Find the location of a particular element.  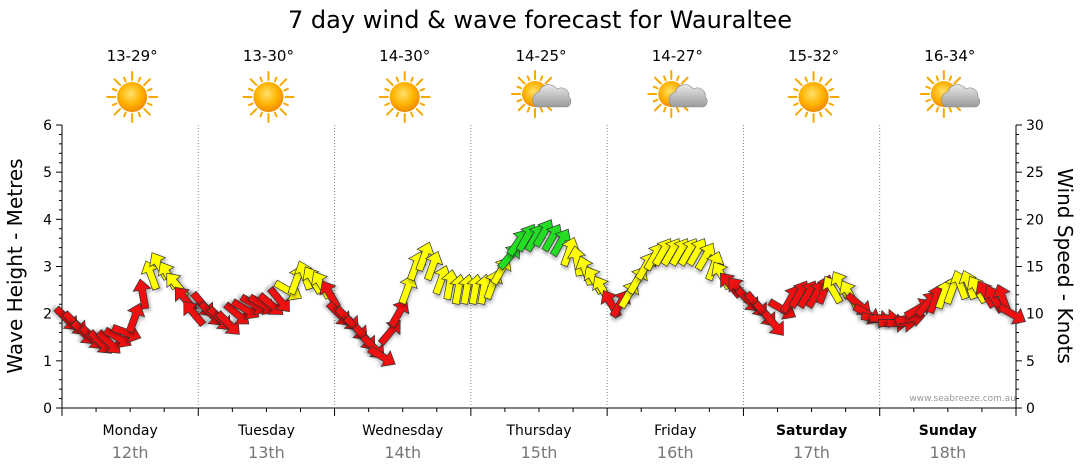

chart-title: 7 day wind & wave forecast for Wauraltee is located at coordinates (540, 20).